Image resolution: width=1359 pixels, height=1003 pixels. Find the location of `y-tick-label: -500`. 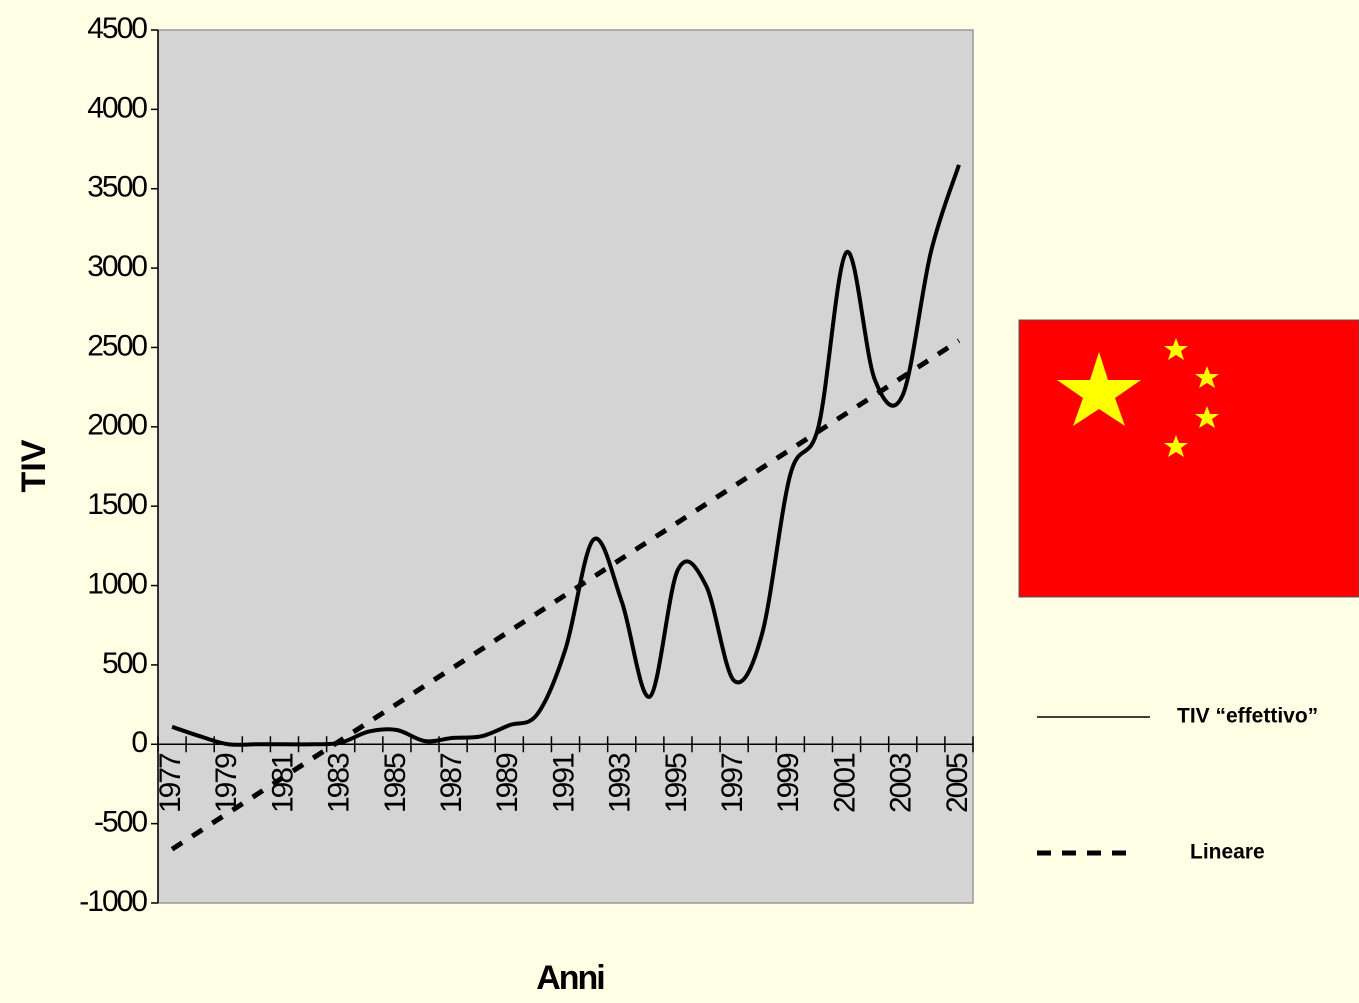

y-tick-label: -500 is located at coordinates (120, 822).